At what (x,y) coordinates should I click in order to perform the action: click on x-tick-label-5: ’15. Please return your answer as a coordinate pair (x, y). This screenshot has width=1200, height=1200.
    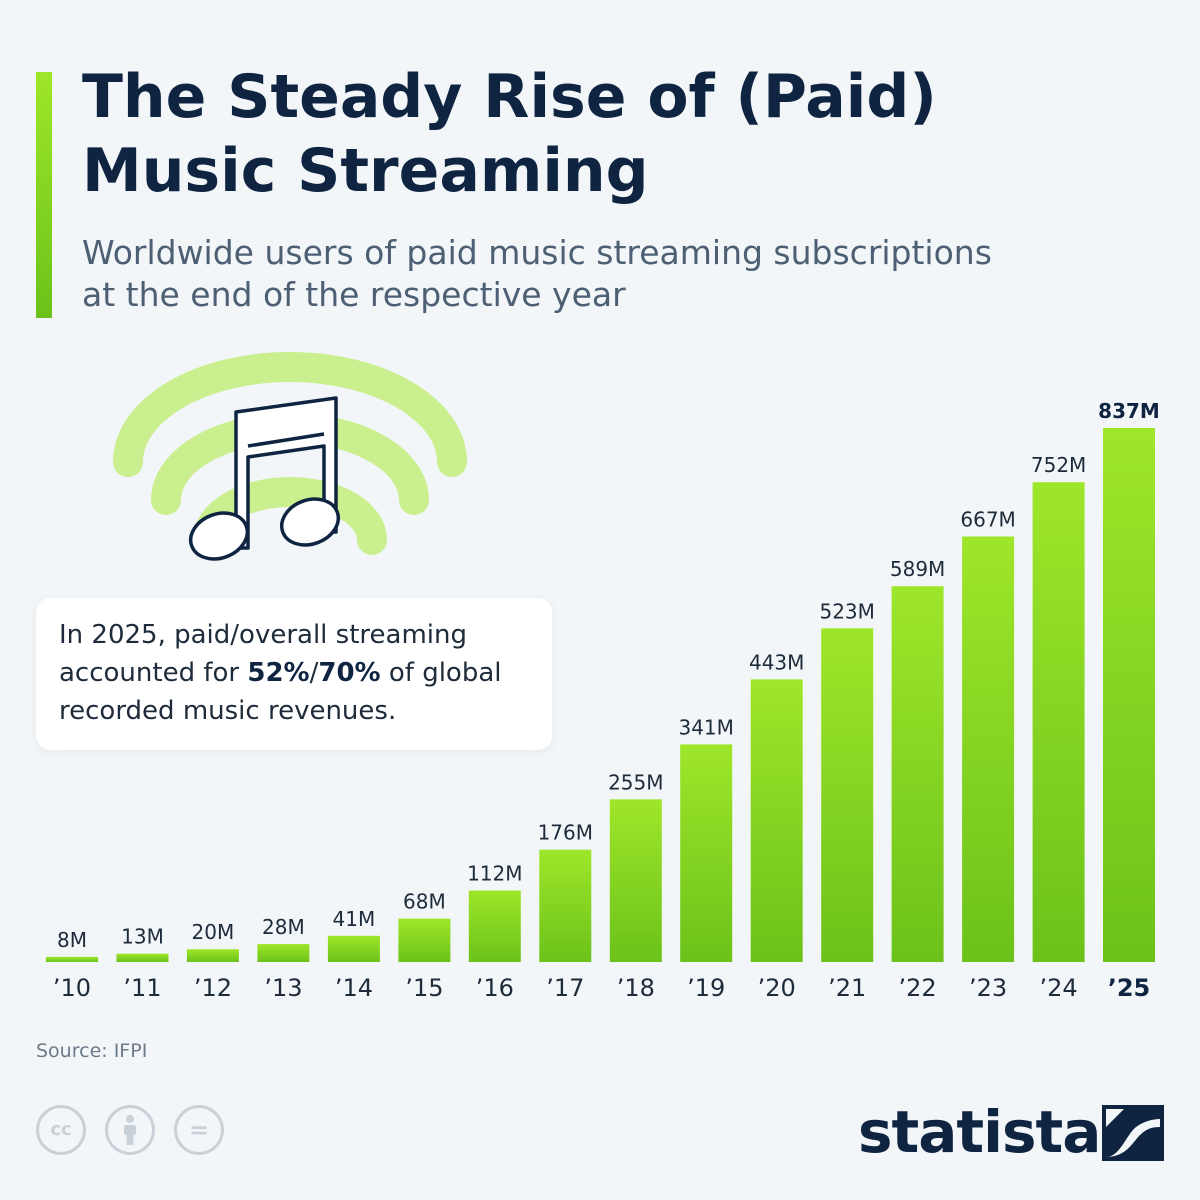
    Looking at the image, I should click on (424, 988).